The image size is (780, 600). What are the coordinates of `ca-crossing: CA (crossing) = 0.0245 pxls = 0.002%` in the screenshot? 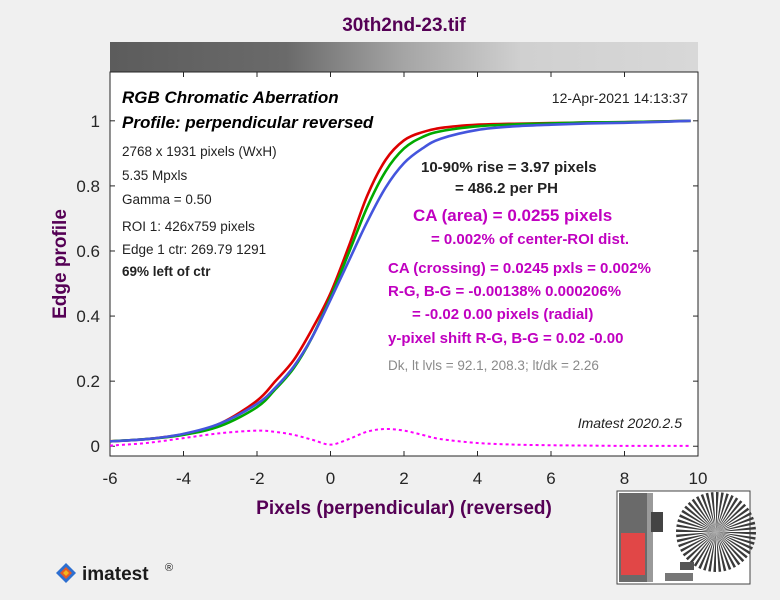 It's located at (519, 268).